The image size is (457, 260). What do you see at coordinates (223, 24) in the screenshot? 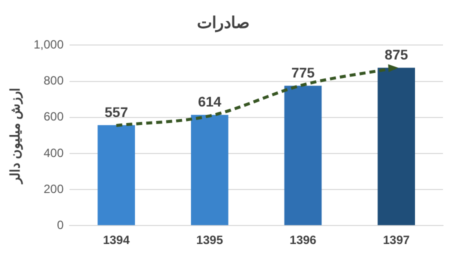
I see `chart-title: صادرات` at bounding box center [223, 24].